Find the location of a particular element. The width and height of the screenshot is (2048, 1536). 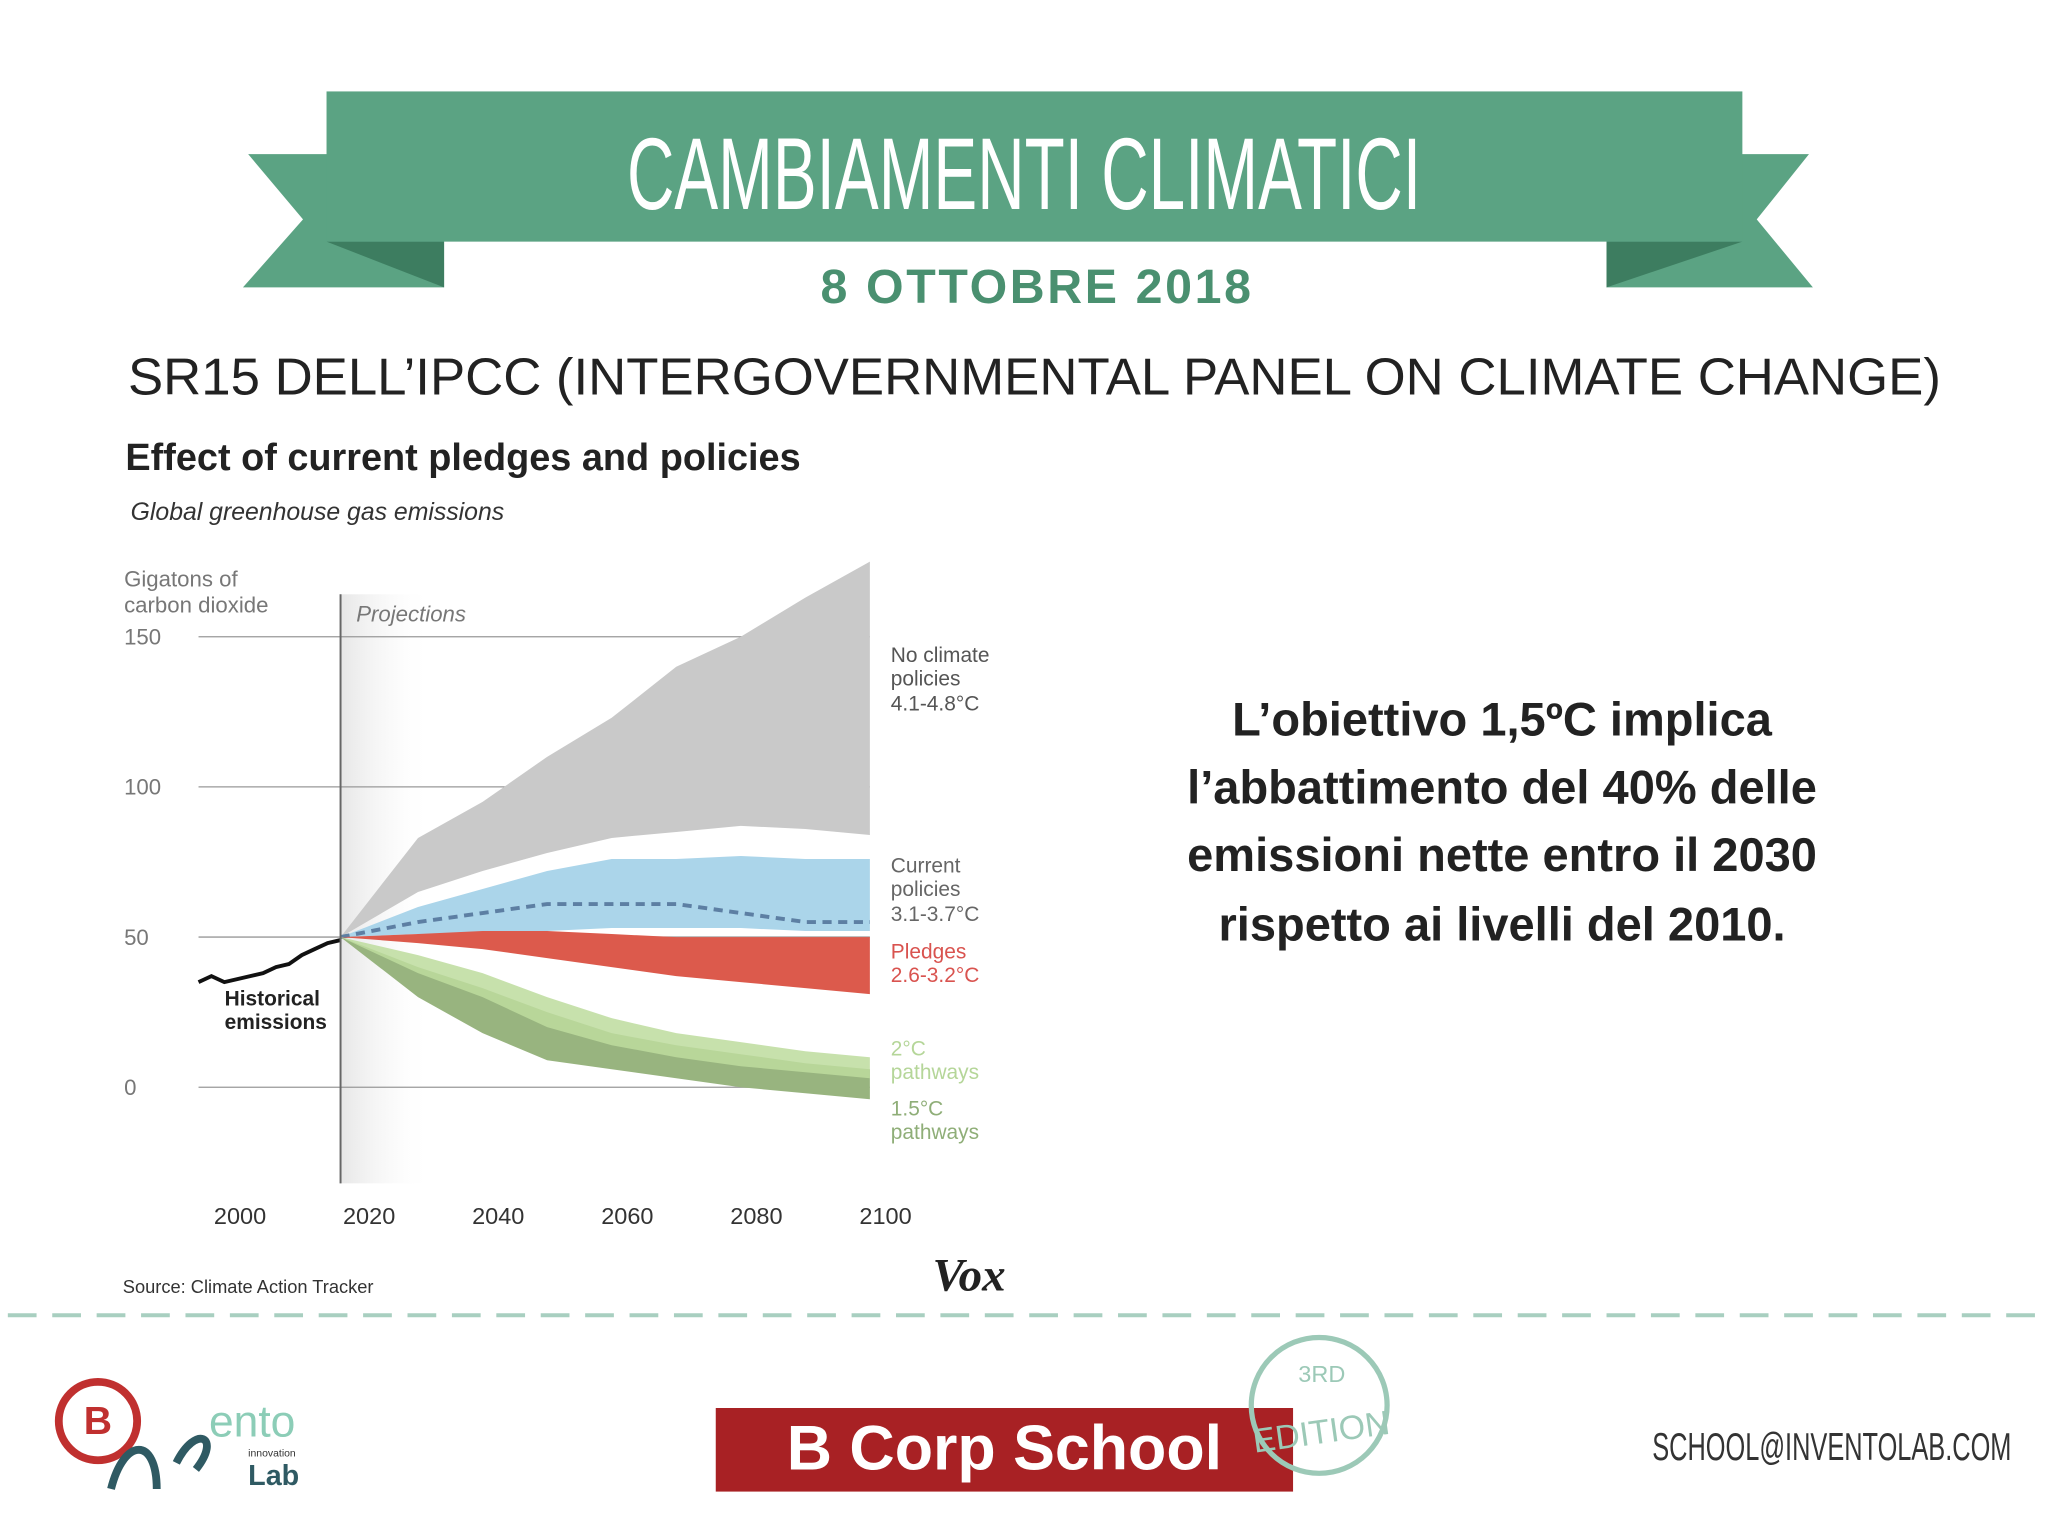

slide-title: CAMBIAMENTI CLIMATICI is located at coordinates (1024, 174).